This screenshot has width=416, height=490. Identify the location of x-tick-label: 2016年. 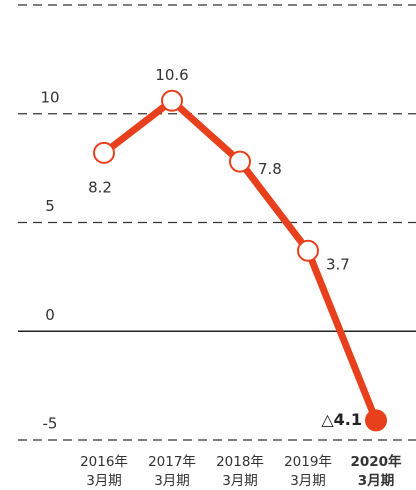
(104, 462).